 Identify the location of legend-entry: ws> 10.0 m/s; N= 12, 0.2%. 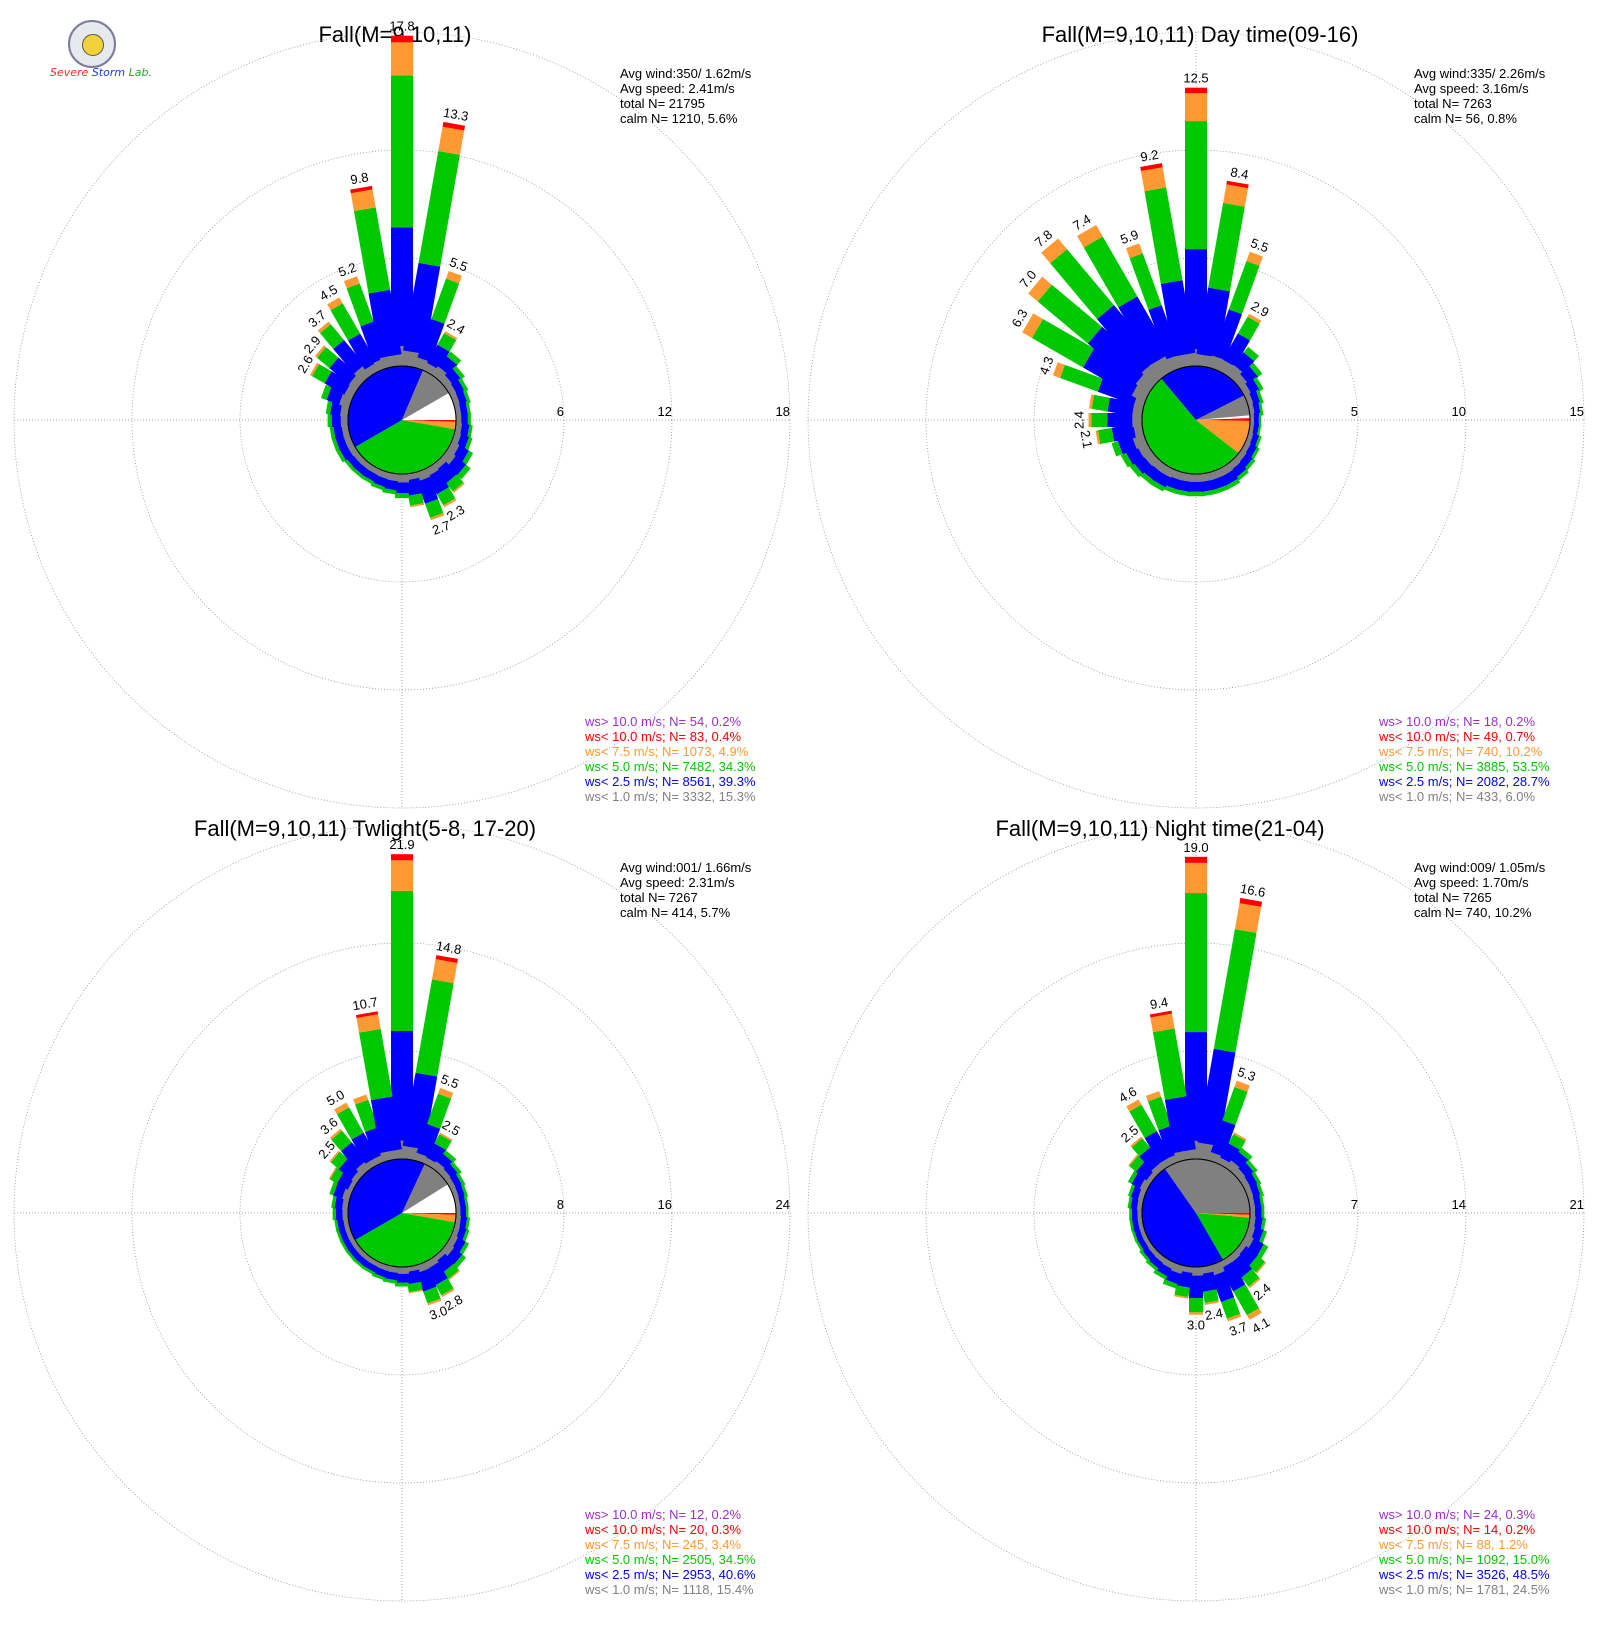
(663, 1514).